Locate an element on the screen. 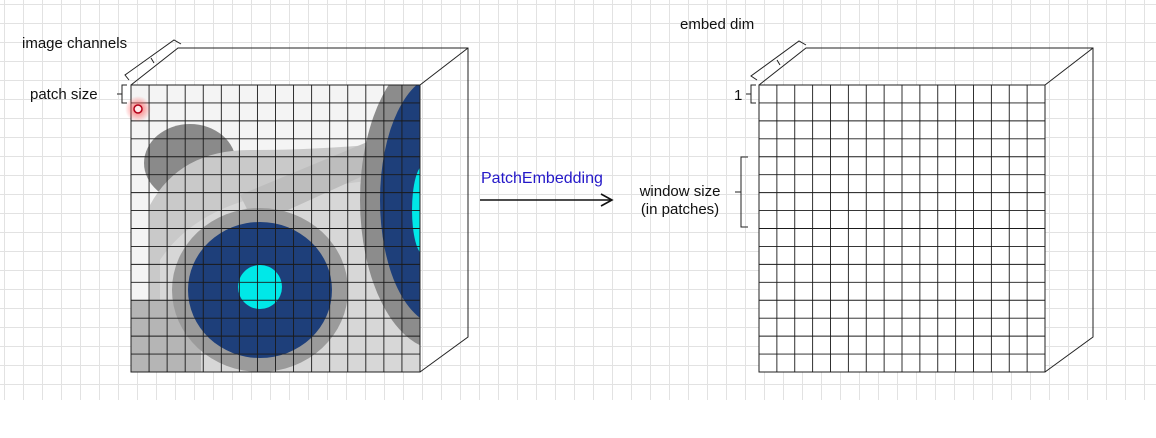 The width and height of the screenshot is (1156, 438). patch-embedding-arrow is located at coordinates (547, 200).